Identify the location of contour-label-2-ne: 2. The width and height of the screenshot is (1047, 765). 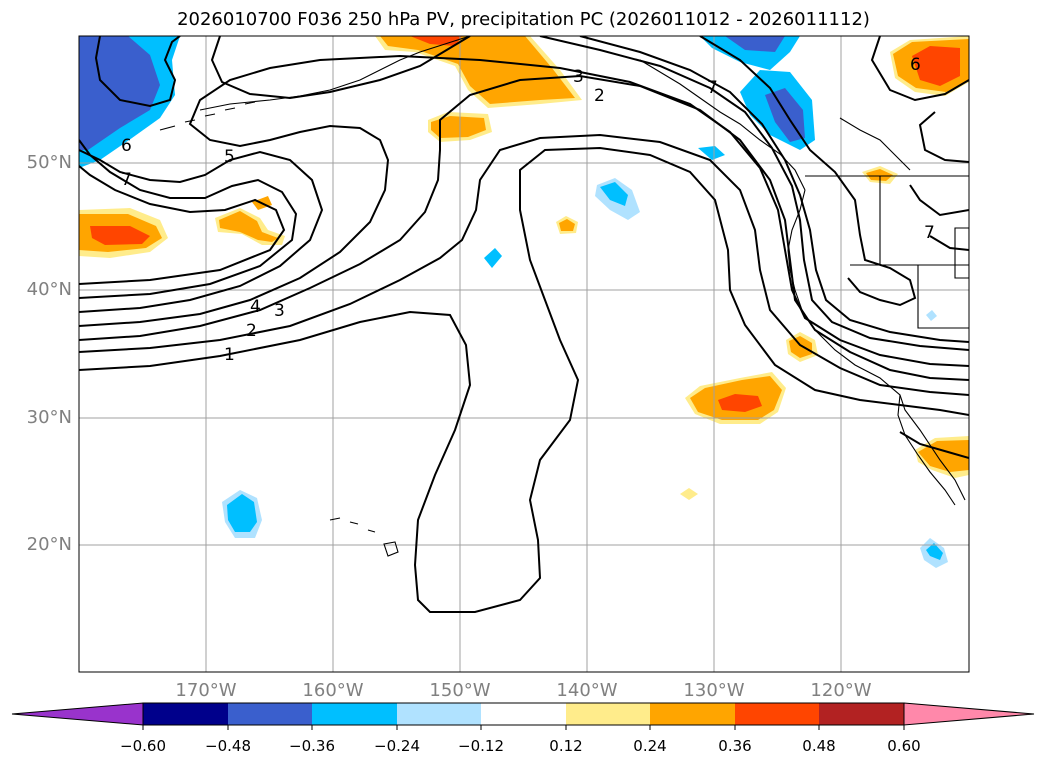
(599, 96).